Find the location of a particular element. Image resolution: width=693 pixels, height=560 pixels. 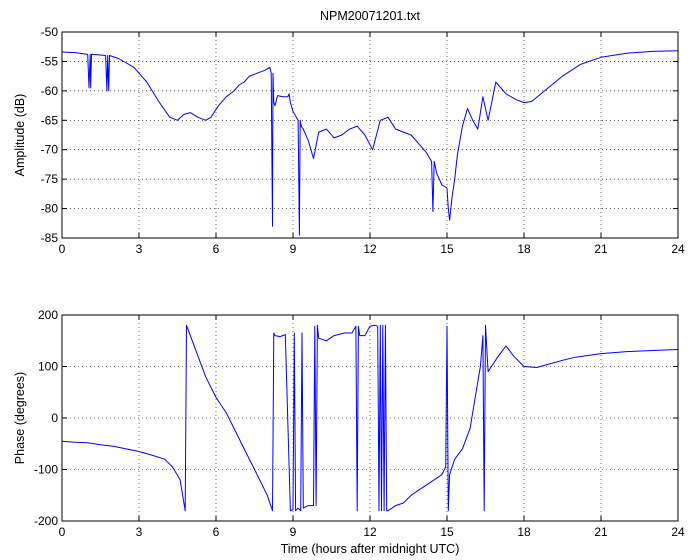

phase-x-tick-label: 24 is located at coordinates (678, 532).